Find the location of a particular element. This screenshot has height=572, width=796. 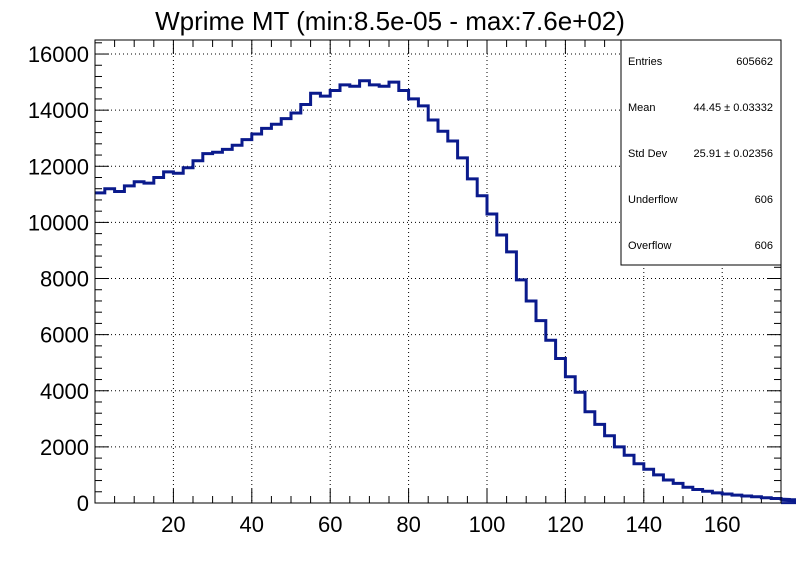

y-tick-label: 10000 is located at coordinates (58, 222).